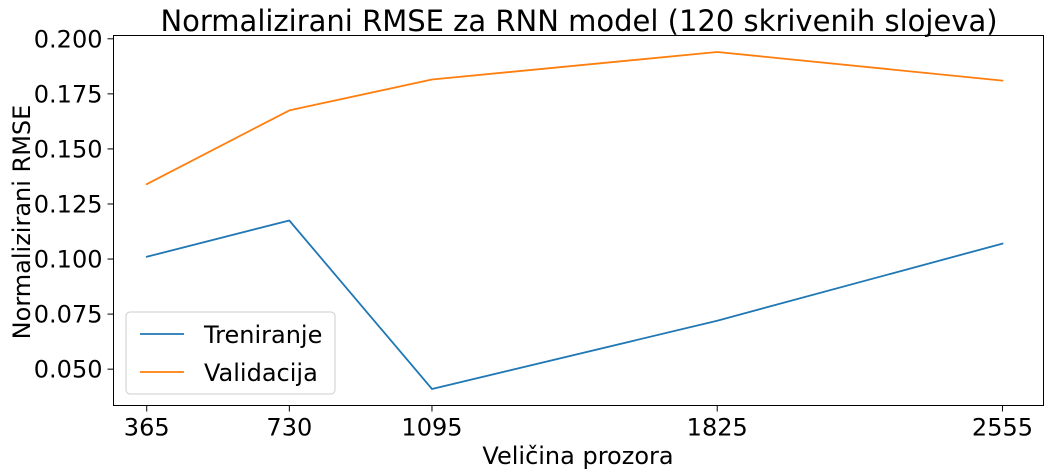  What do you see at coordinates (68, 315) in the screenshot?
I see `y-tick-label: 0.075` at bounding box center [68, 315].